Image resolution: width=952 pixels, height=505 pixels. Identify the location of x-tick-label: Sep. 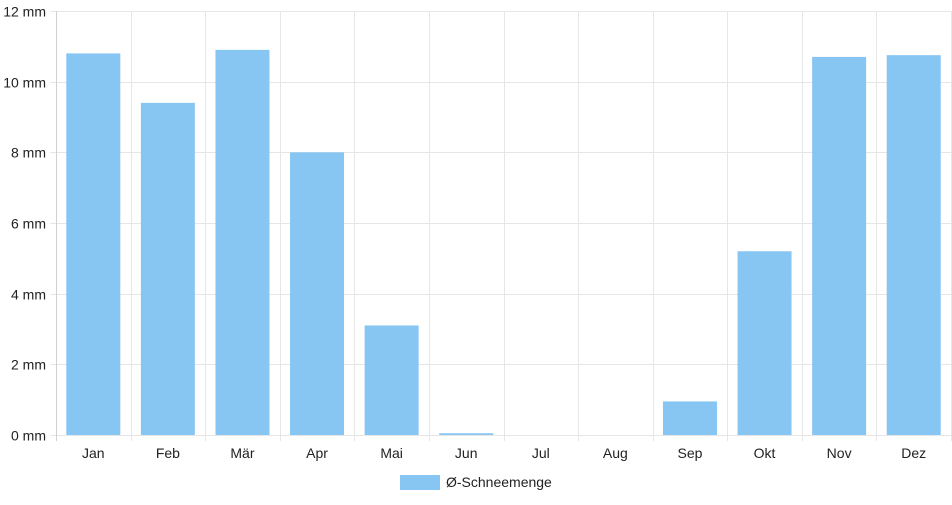
(689, 453).